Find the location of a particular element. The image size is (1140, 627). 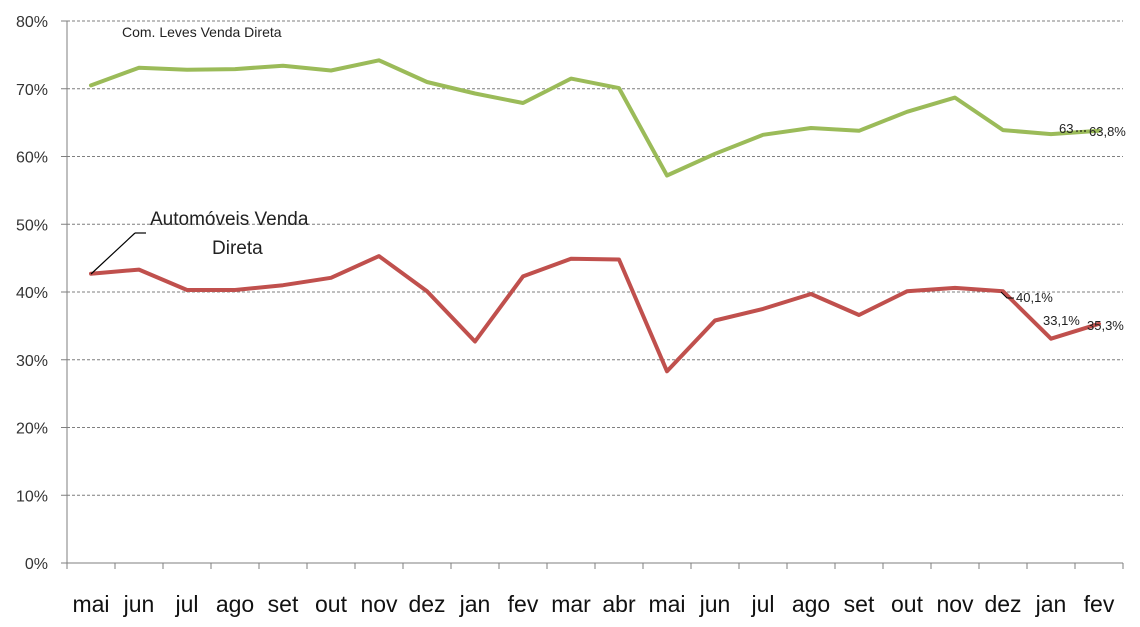

data-label-green-fev: 63,8% is located at coordinates (1107, 131).